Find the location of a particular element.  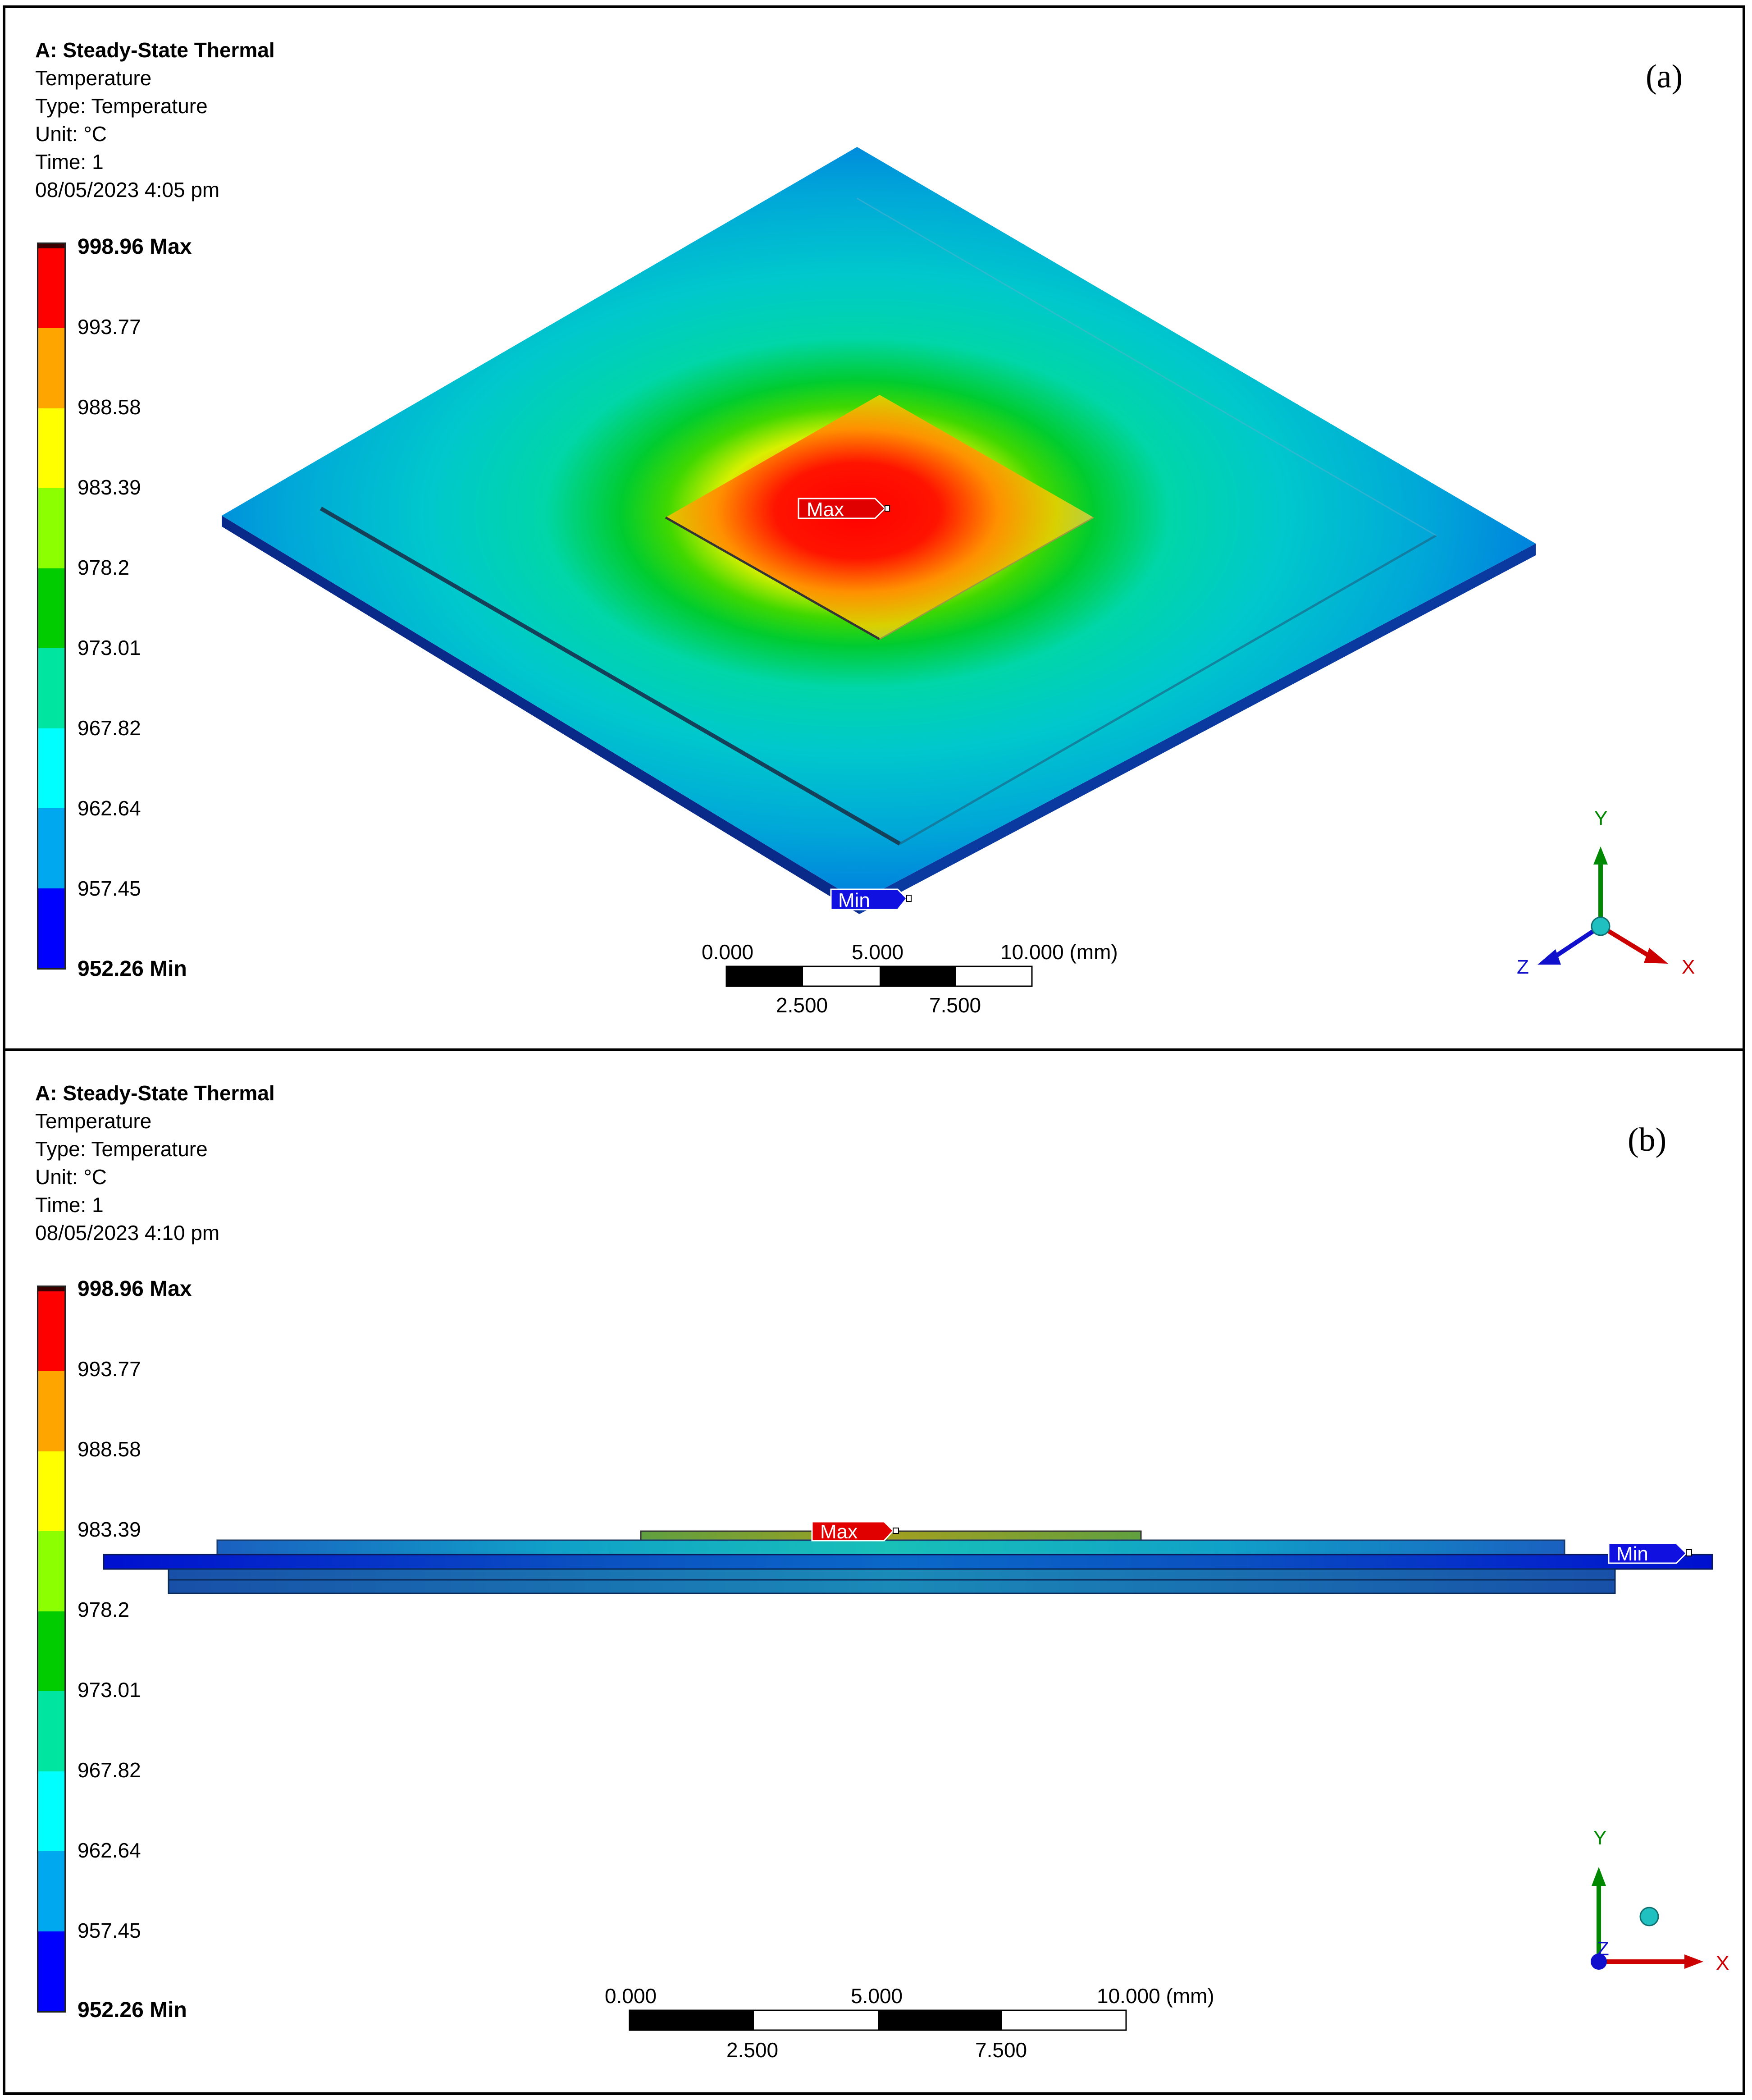

panel-label: (a) is located at coordinates (1664, 76).